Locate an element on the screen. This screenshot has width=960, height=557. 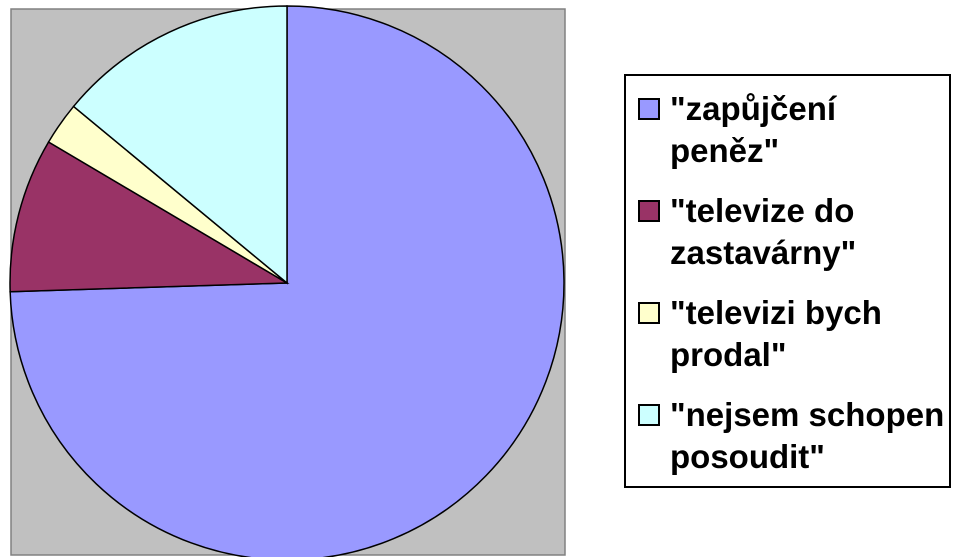
legend-label: "televize do zastavárny" is located at coordinates (763, 231).